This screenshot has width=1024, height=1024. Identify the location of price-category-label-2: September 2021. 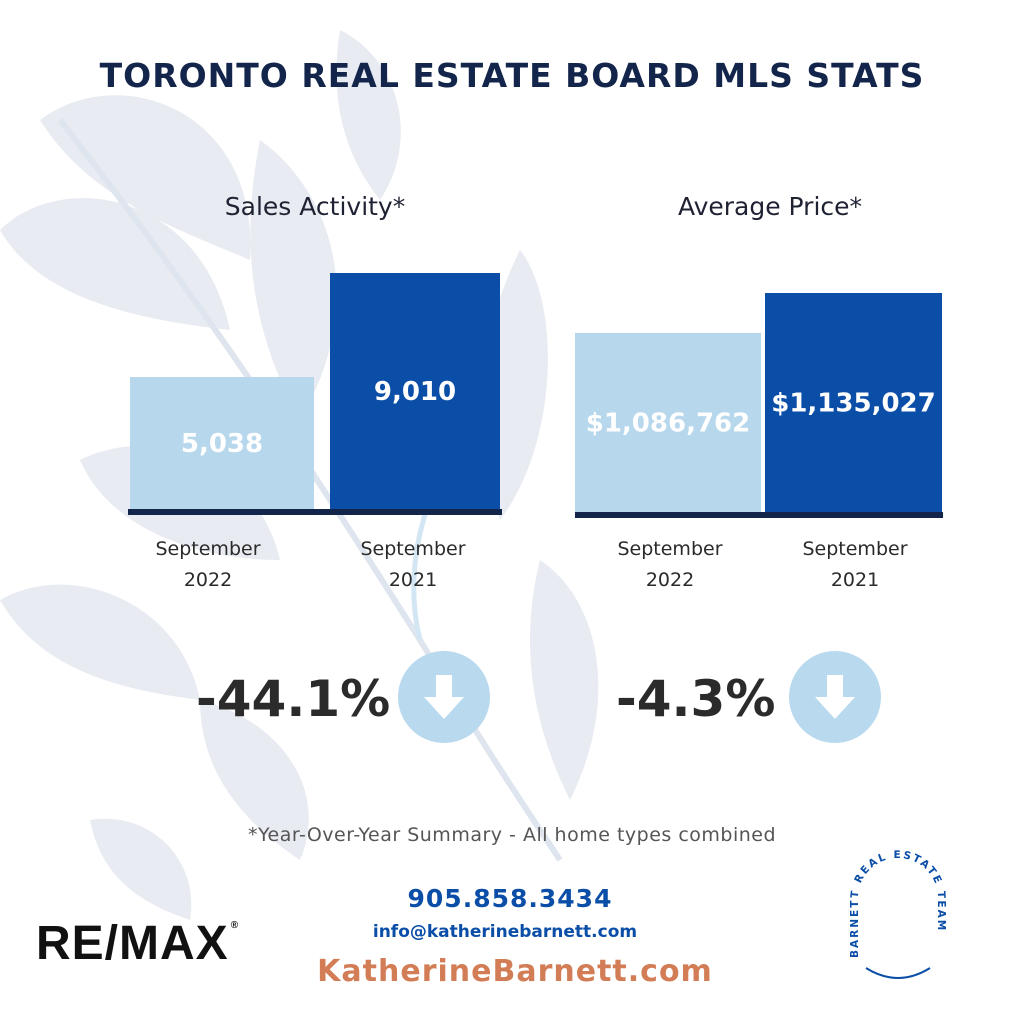
(855, 565).